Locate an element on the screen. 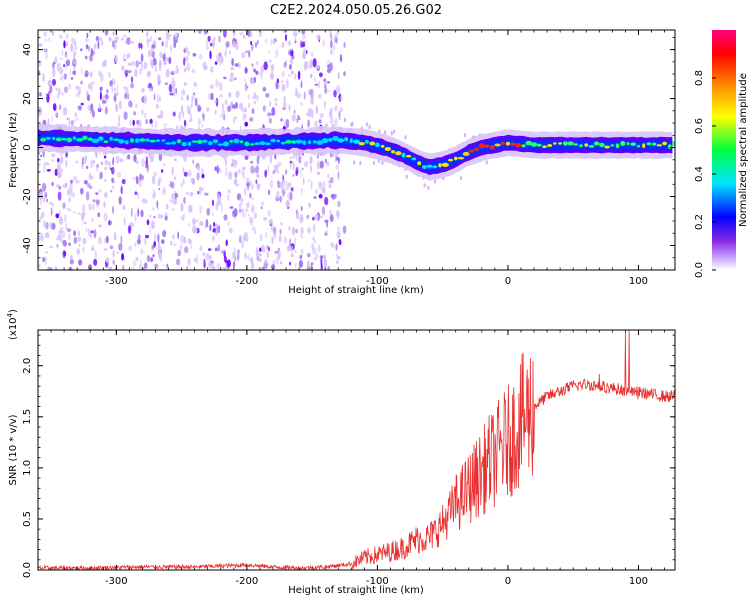  figure-title: C2E2.2024.050.05.26.G02 is located at coordinates (356, 10).